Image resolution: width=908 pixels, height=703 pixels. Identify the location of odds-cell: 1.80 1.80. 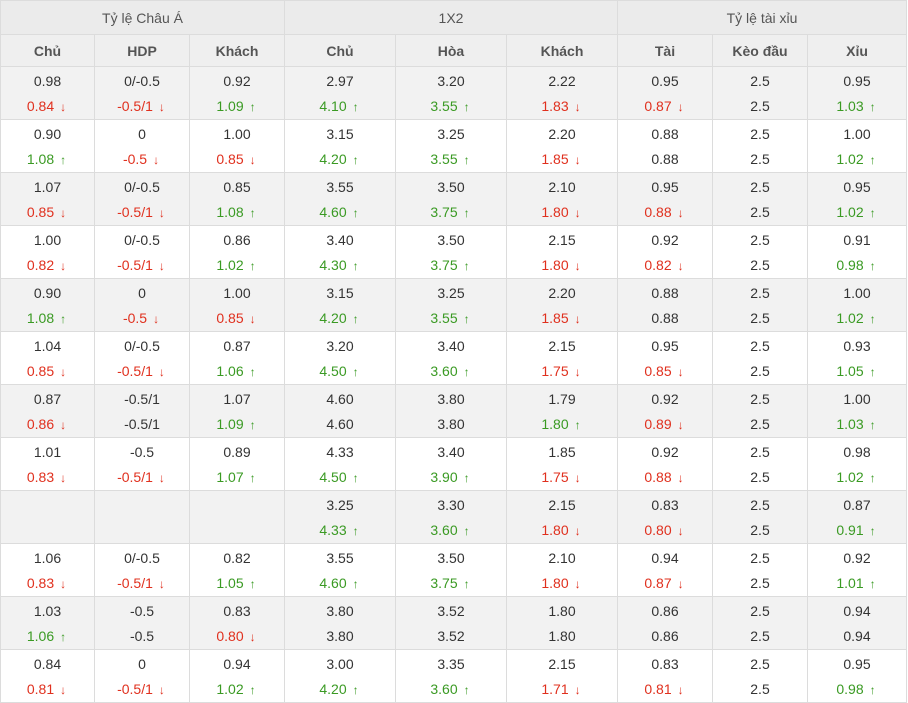
(562, 623).